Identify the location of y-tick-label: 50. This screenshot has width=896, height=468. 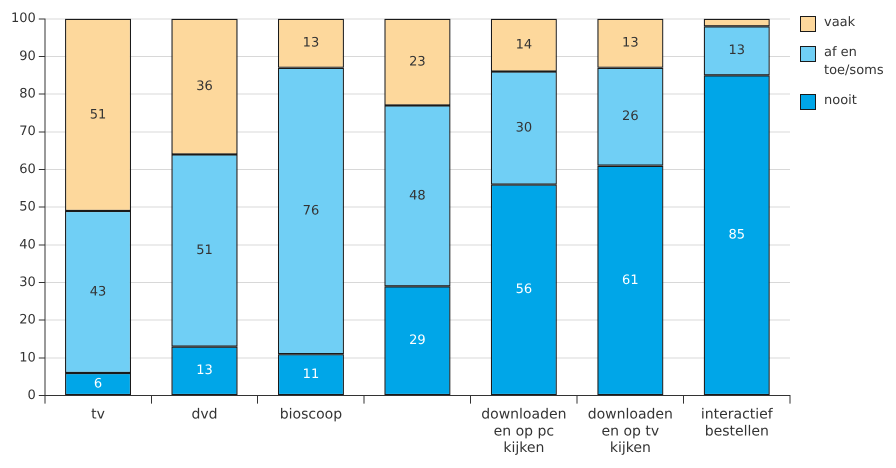
(27, 207).